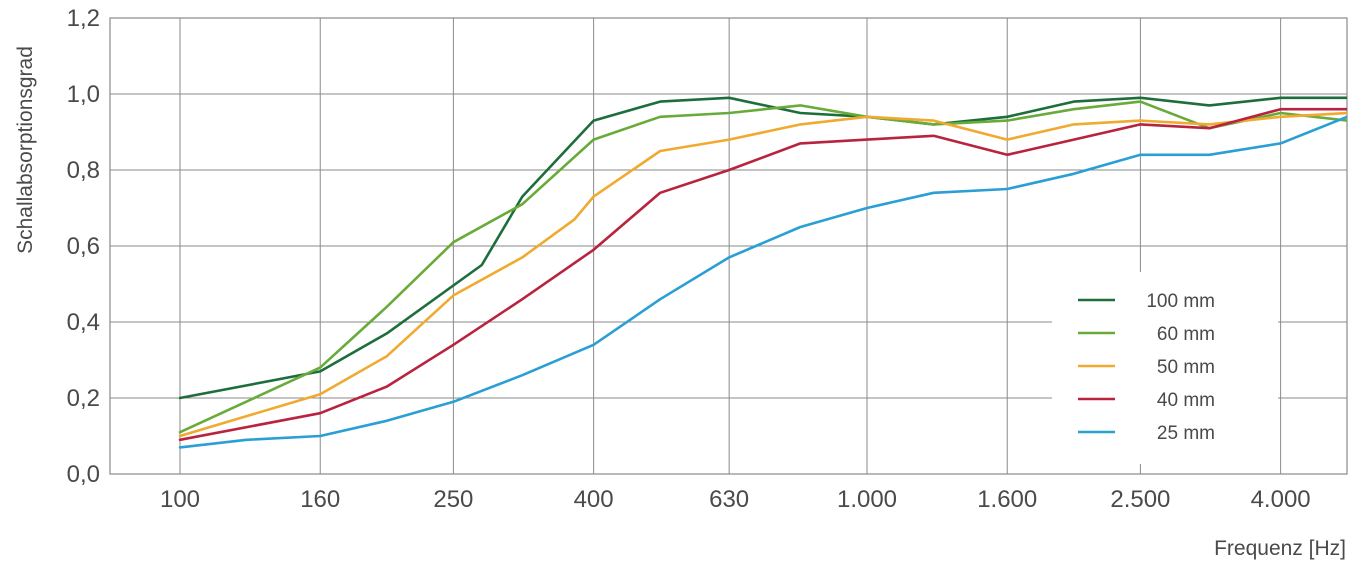 The width and height of the screenshot is (1361, 562). Describe the element at coordinates (1140, 499) in the screenshot. I see `x-tick-label: 2.500` at that location.